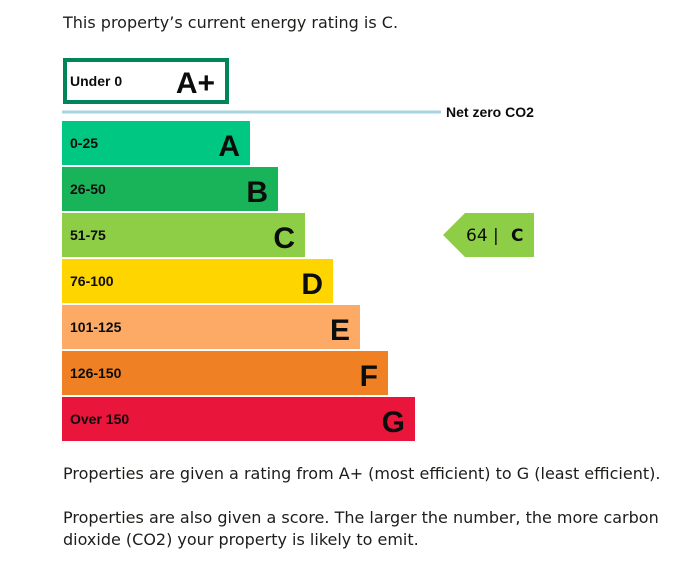 The width and height of the screenshot is (700, 572). What do you see at coordinates (195, 83) in the screenshot?
I see `band-a-plus-letter: A+` at bounding box center [195, 83].